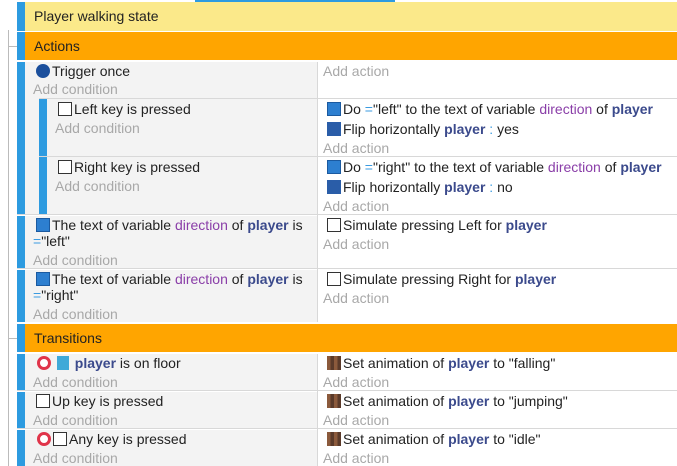 This screenshot has width=677, height=466. I want to click on text: yes, so click(508, 129).